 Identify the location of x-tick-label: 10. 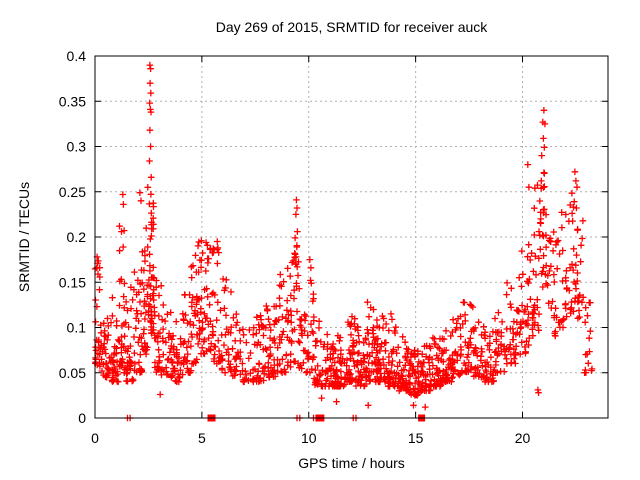
(309, 438).